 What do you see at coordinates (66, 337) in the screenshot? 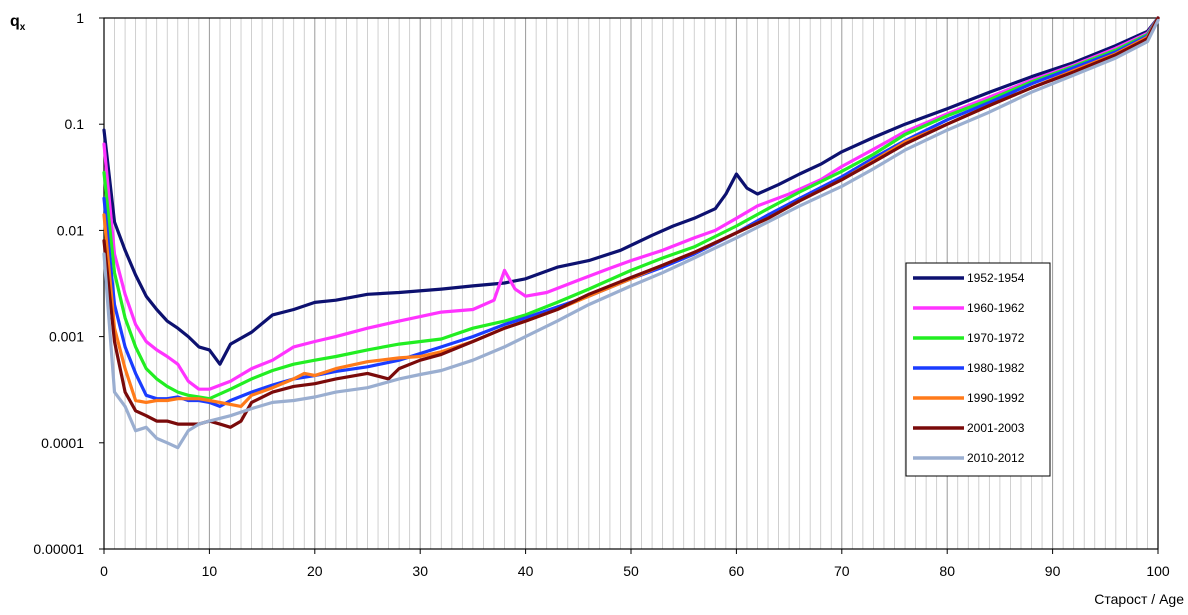
I see `y-tick-label: 0.001` at bounding box center [66, 337].